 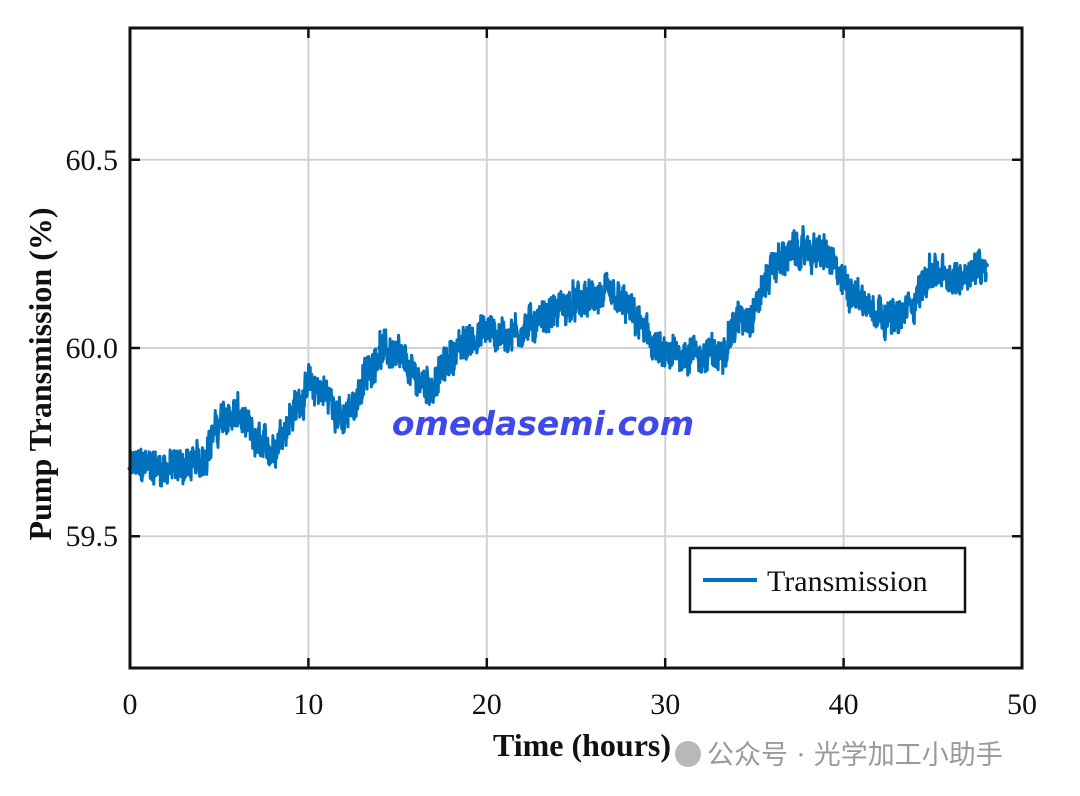 I want to click on x-tick-label: 20, so click(x=487, y=704).